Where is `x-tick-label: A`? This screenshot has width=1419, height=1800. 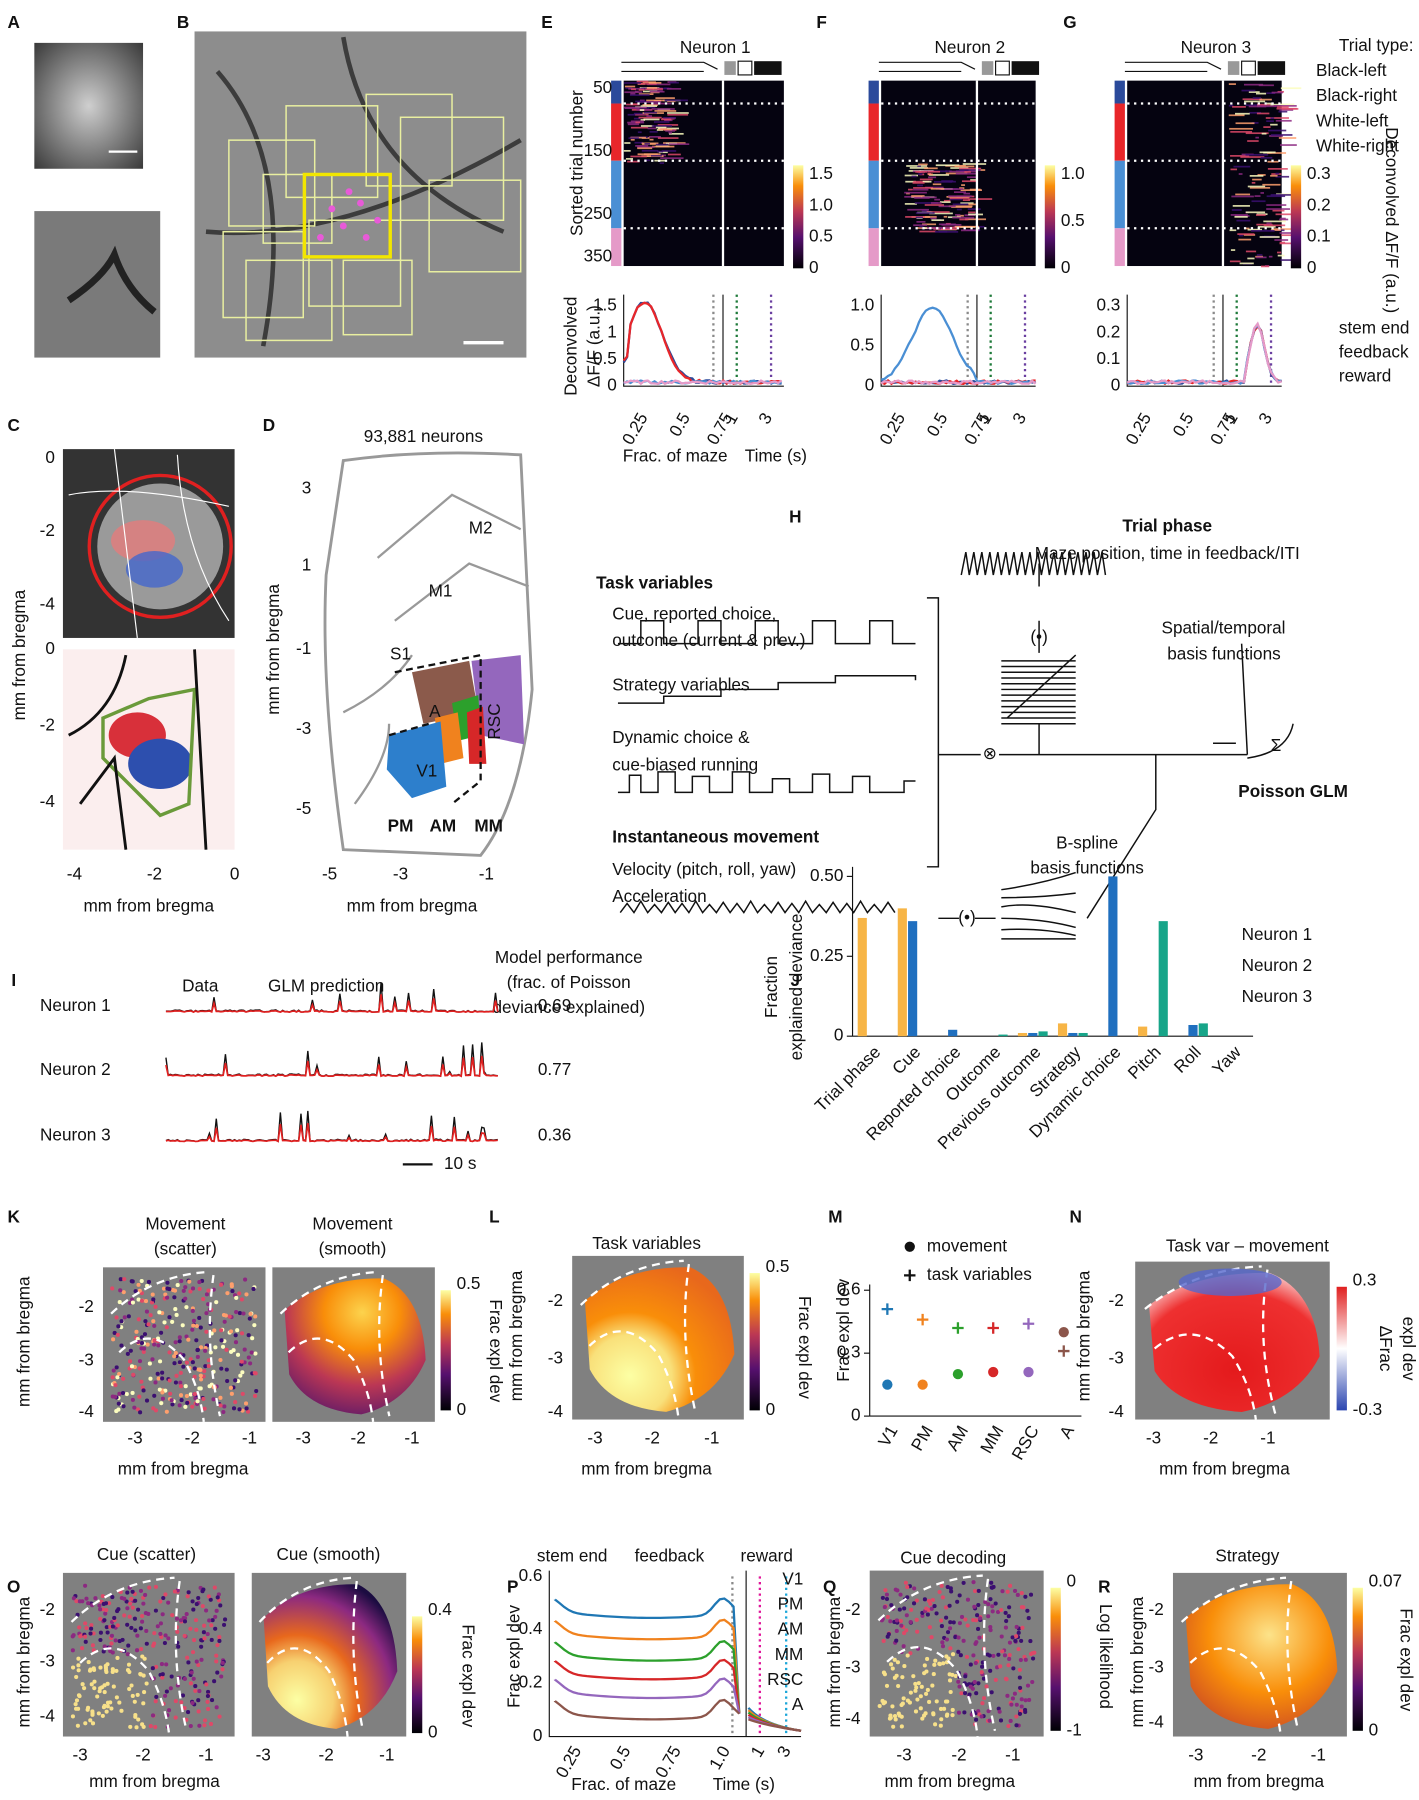 x-tick-label: A is located at coordinates (1066, 1431).